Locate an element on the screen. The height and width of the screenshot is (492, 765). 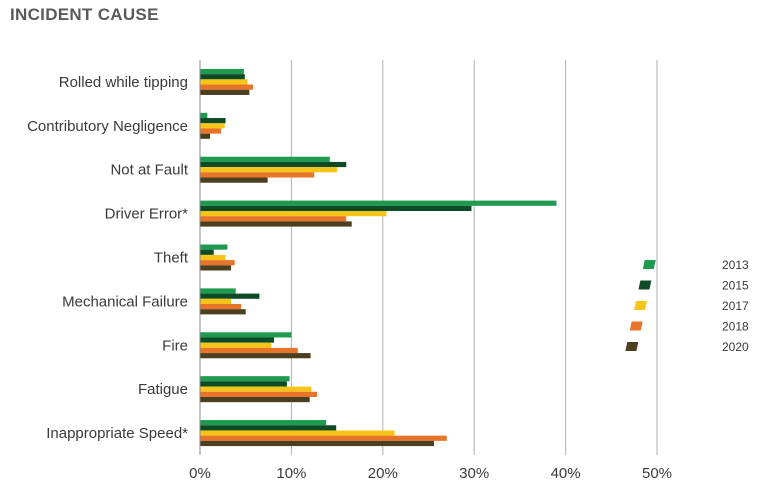
category-label: Inappropriate Speed* is located at coordinates (117, 433).